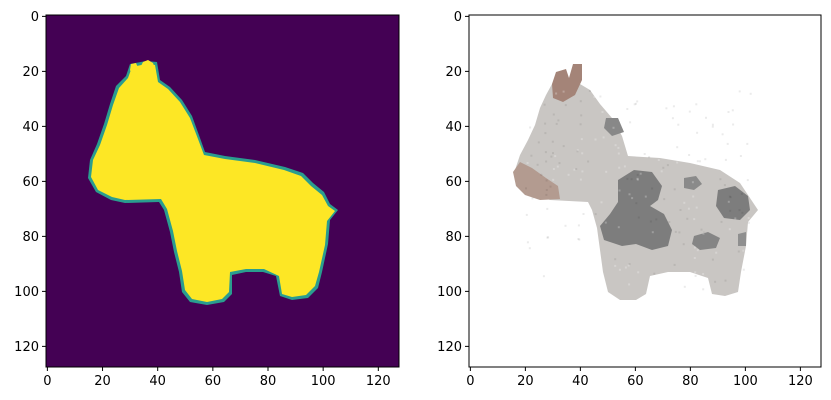  I want to click on right-y-axis: 0 20 40 60 80 100 120, so click(453, 182).